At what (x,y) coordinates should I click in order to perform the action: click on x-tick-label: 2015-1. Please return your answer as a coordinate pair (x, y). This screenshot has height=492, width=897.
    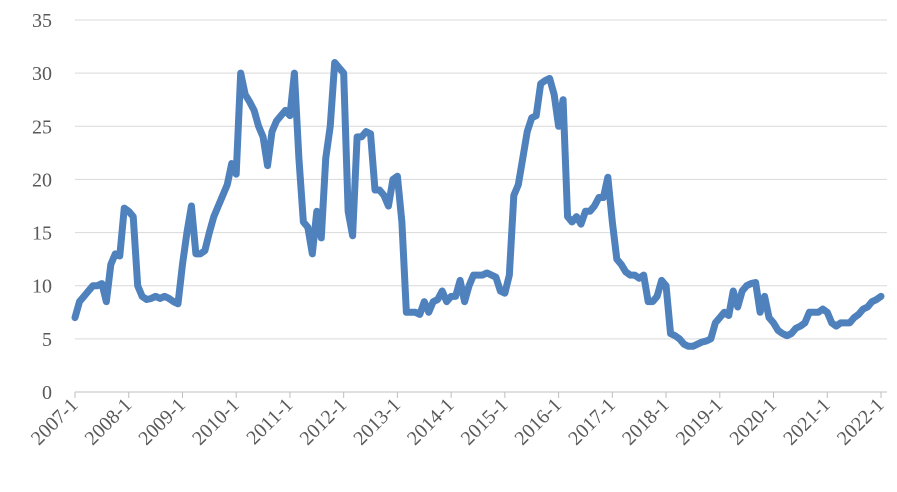
    Looking at the image, I should click on (485, 422).